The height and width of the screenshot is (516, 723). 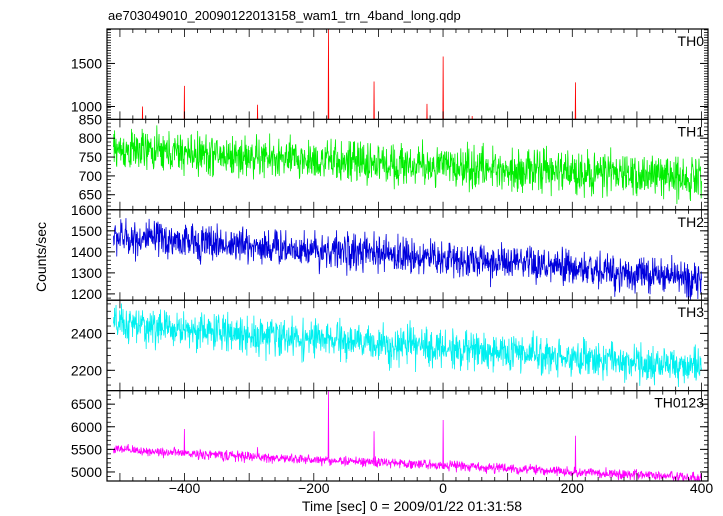 What do you see at coordinates (407, 345) in the screenshot?
I see `series-line-th3` at bounding box center [407, 345].